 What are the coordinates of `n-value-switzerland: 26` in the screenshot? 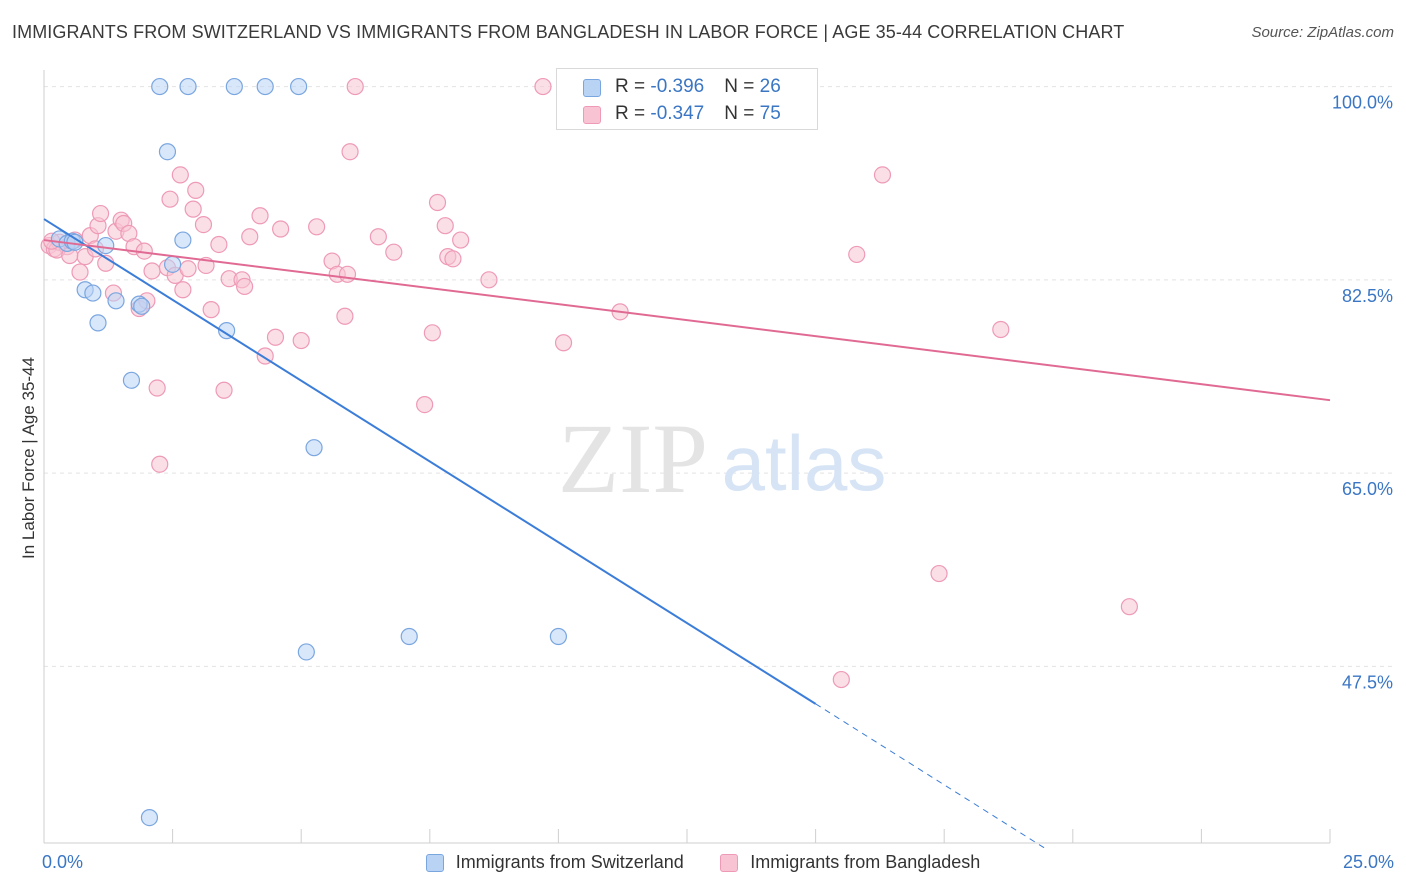 It's located at (770, 86).